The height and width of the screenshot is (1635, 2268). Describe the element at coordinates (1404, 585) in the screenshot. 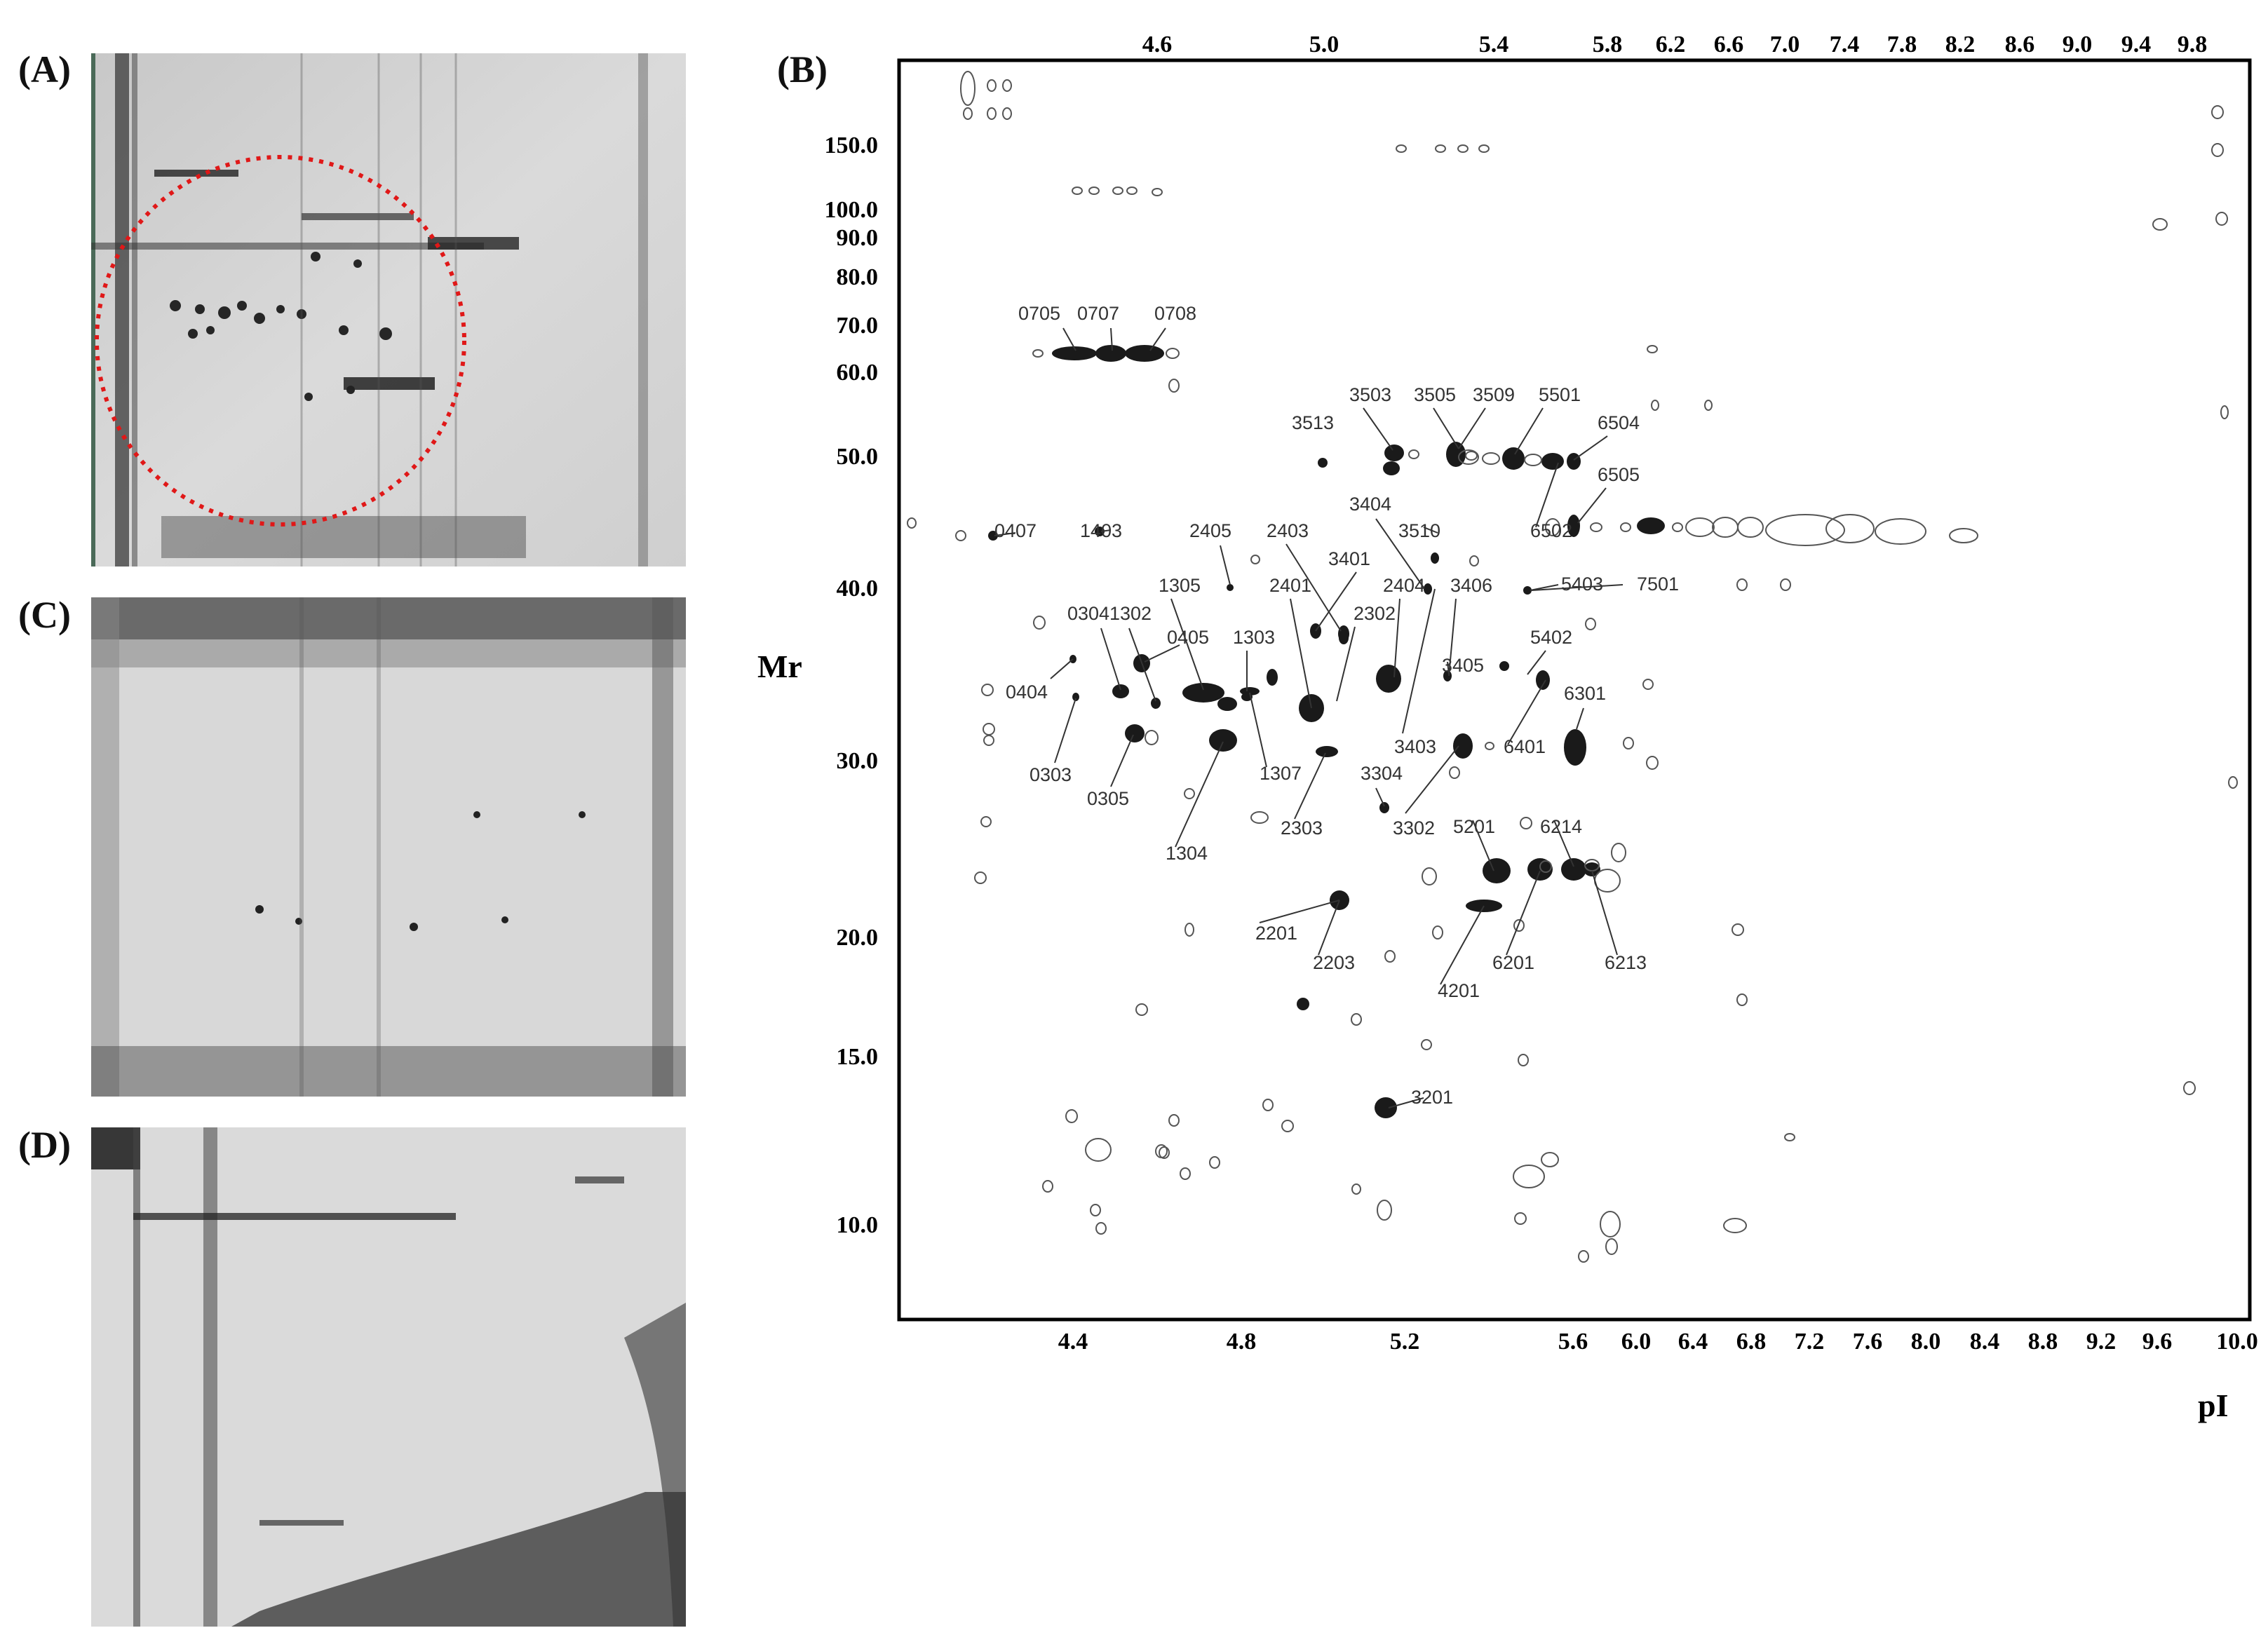

I see `spot-label: 2404` at that location.